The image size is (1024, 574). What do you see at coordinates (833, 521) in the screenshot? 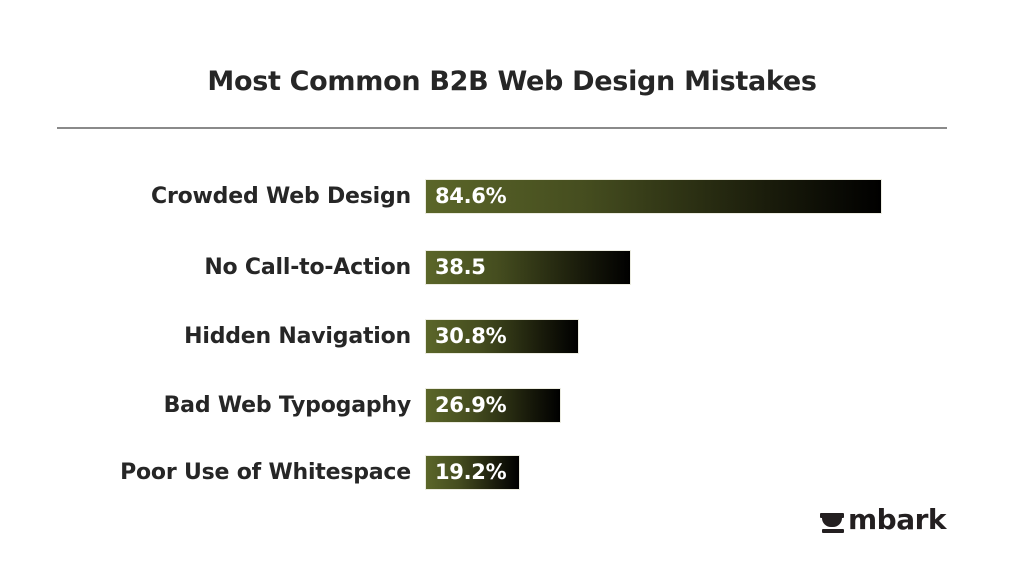
I see `embark-e-glyph-icon` at bounding box center [833, 521].